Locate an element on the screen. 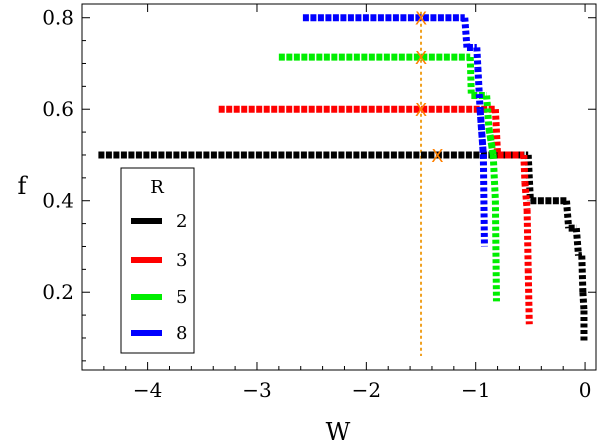 The width and height of the screenshot is (600, 448). legend: R 2 3 5 8 is located at coordinates (157, 260).